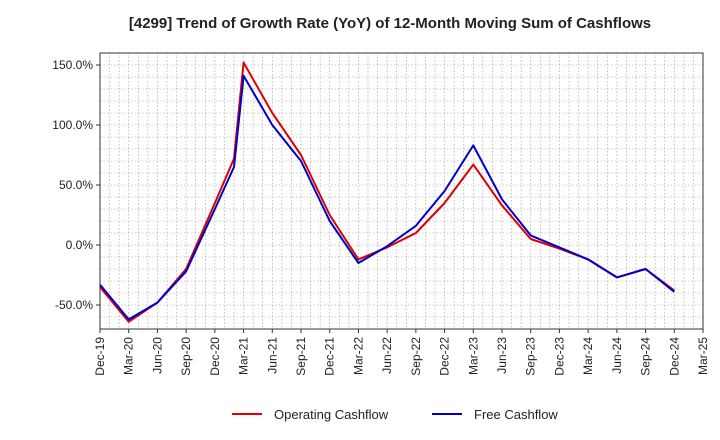  Describe the element at coordinates (244, 356) in the screenshot. I see `x-tick-label: Mar-21` at that location.